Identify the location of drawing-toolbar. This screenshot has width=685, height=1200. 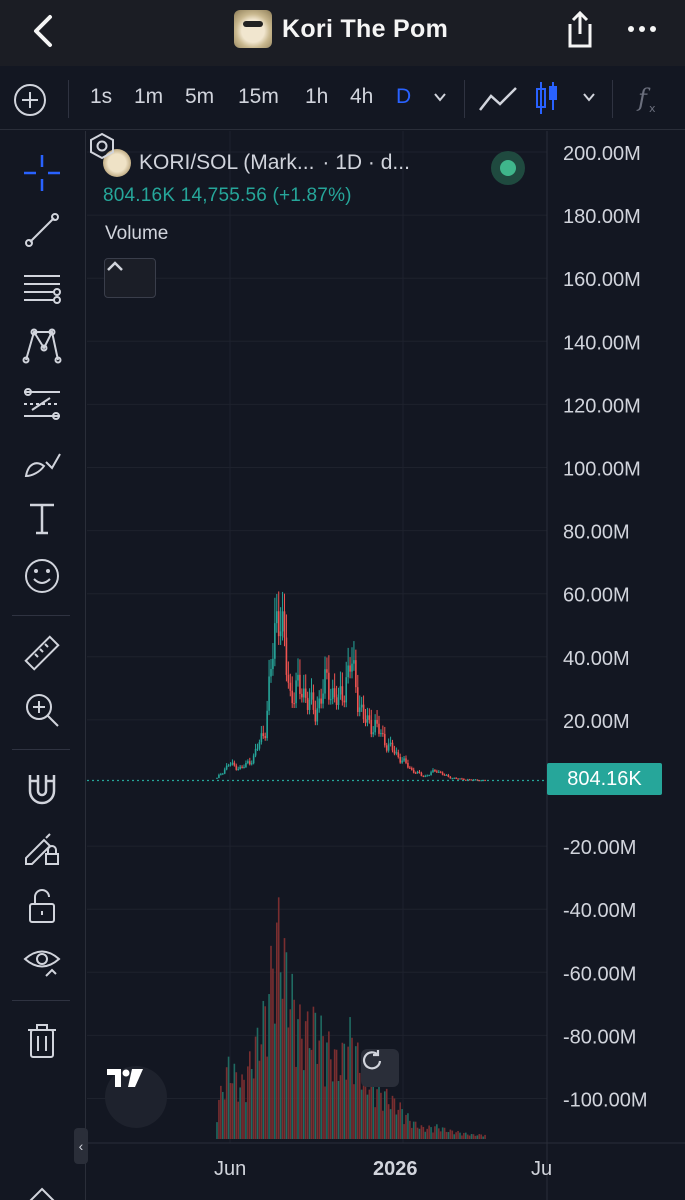
(43, 665).